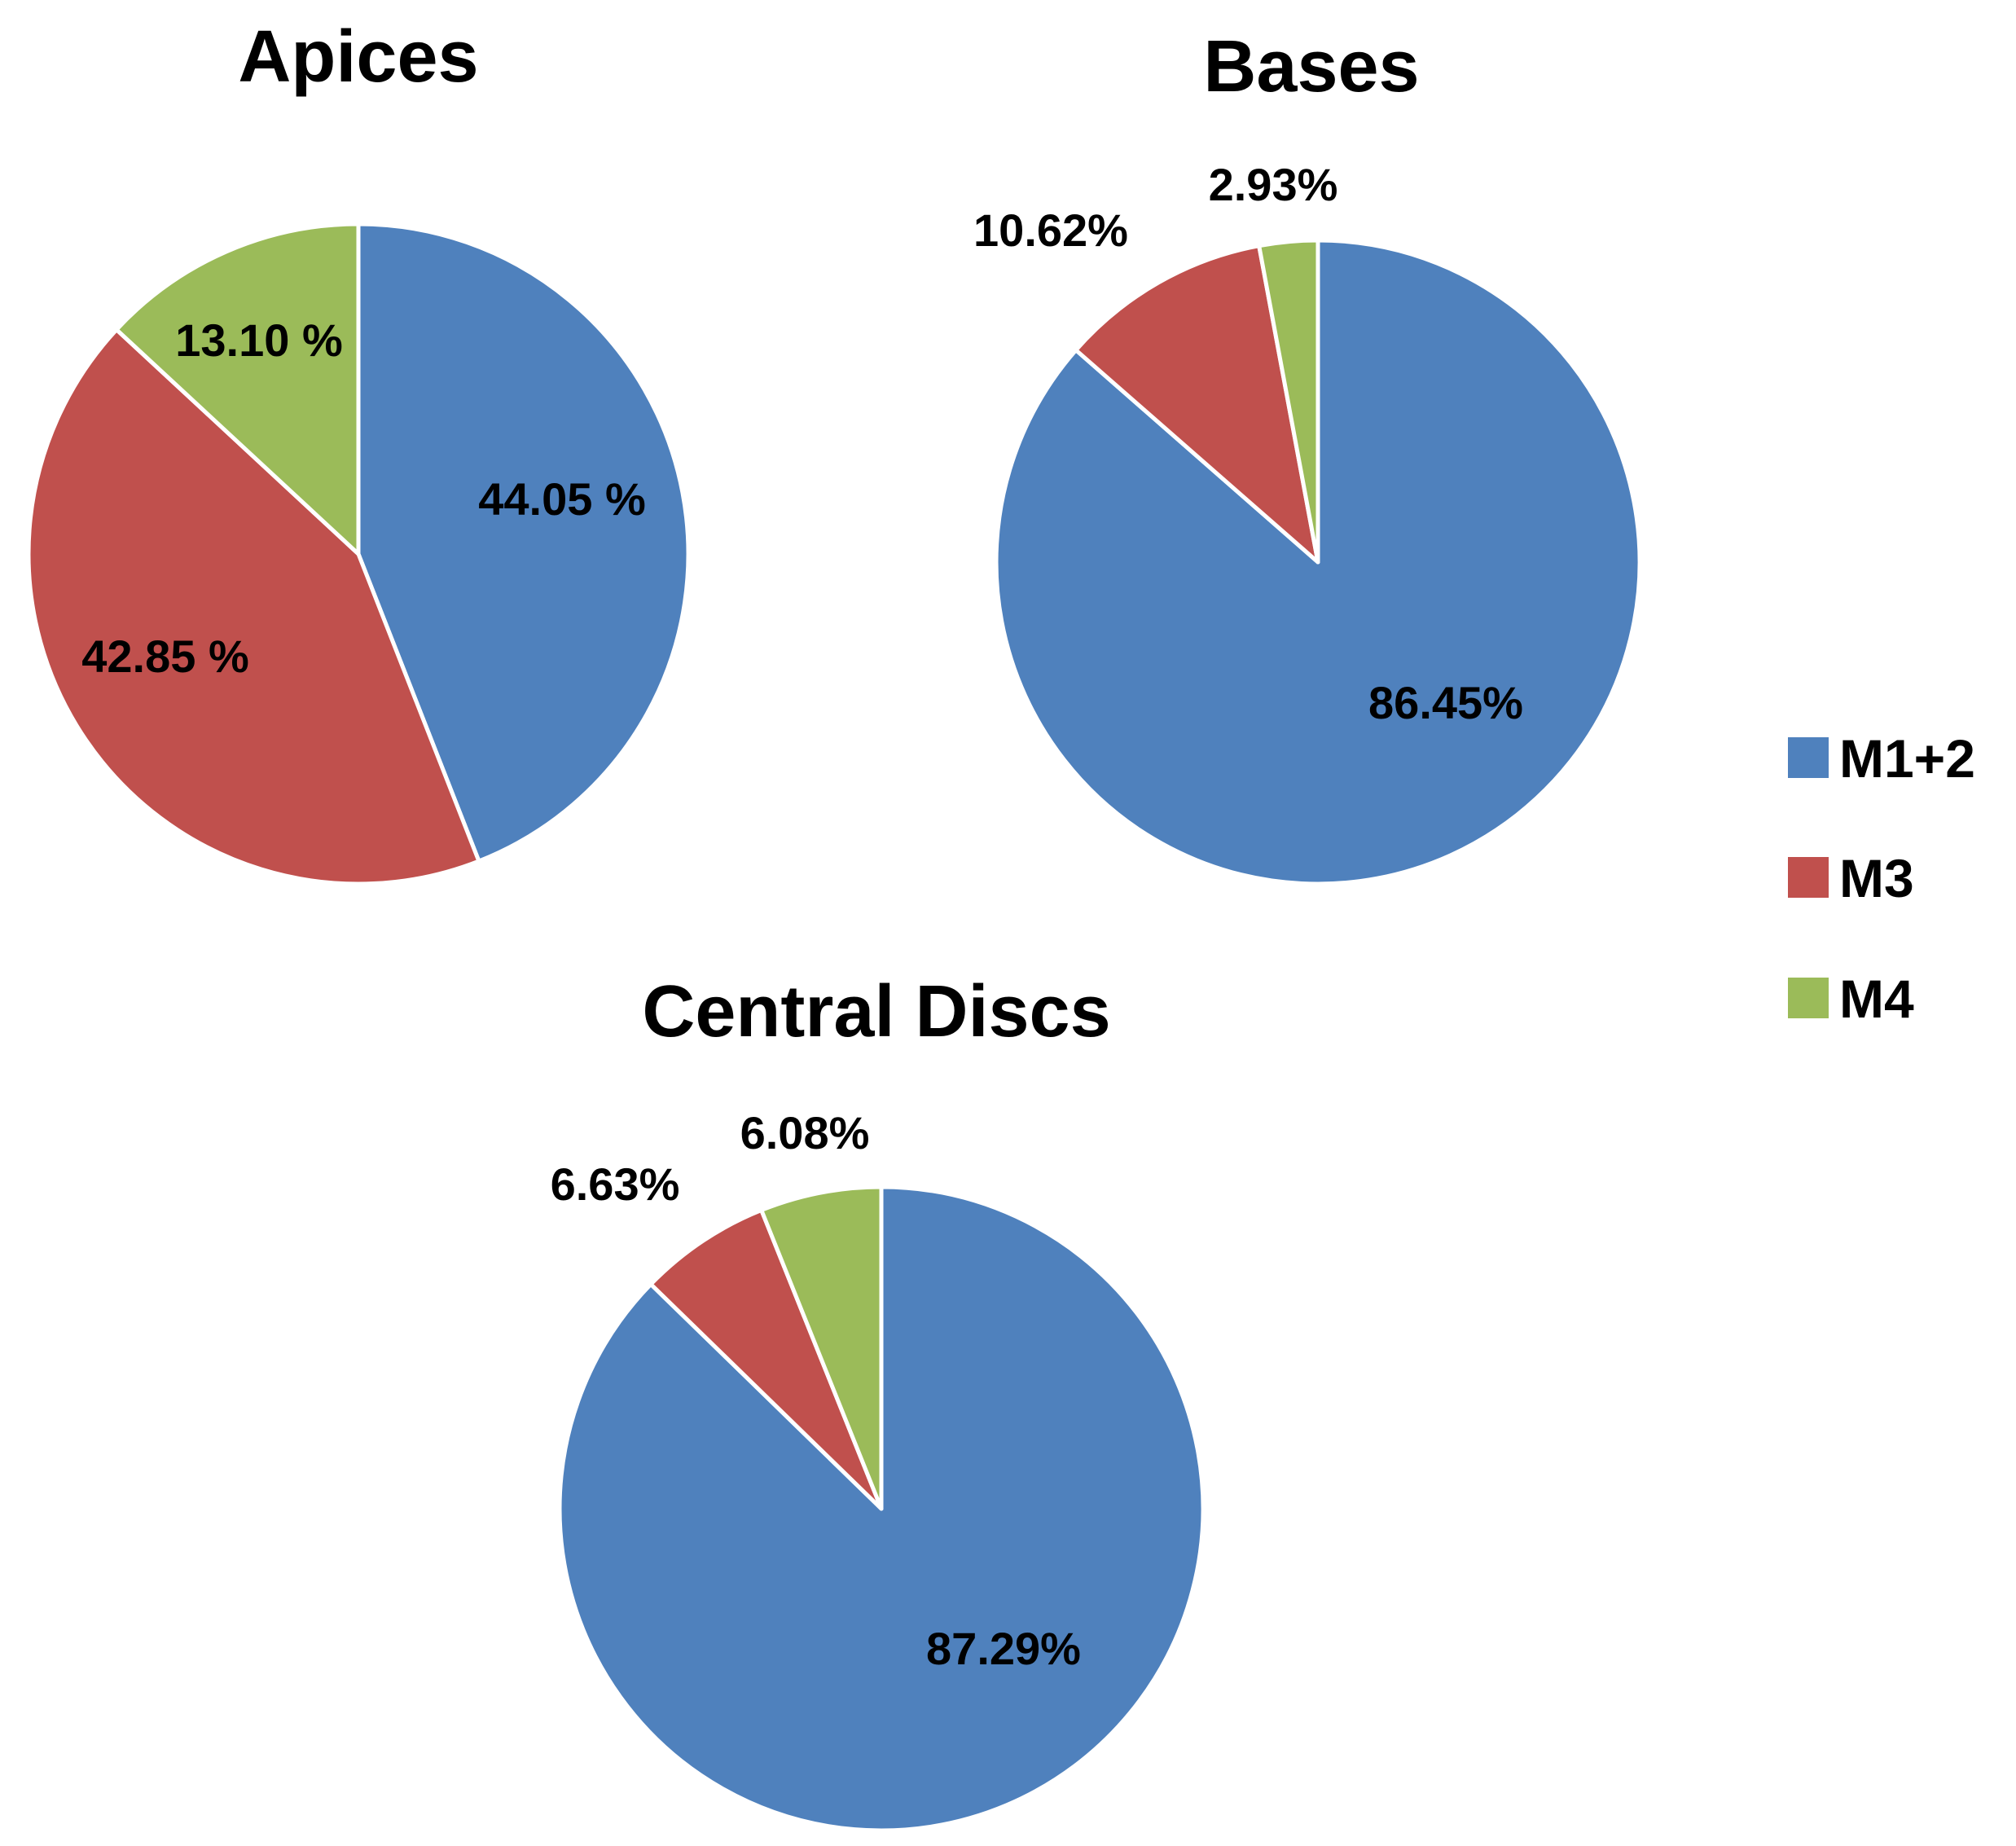 This screenshot has height=1846, width=2016. I want to click on pie-slices-apices, so click(358, 554).